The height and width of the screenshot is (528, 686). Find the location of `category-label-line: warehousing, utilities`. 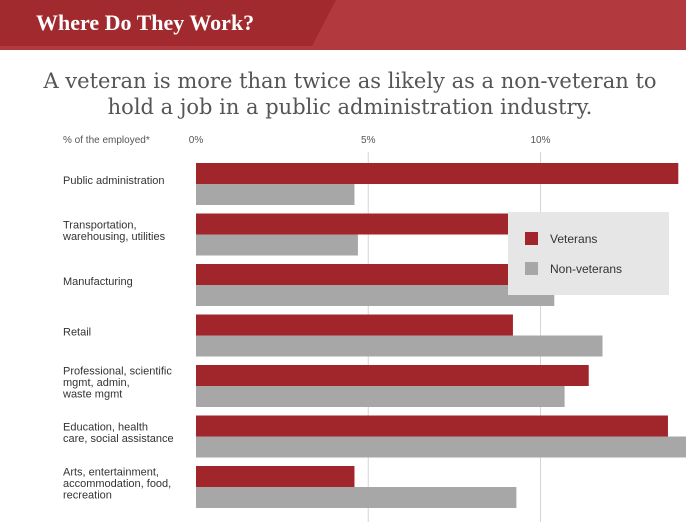

category-label-line: warehousing, utilities is located at coordinates (114, 237).